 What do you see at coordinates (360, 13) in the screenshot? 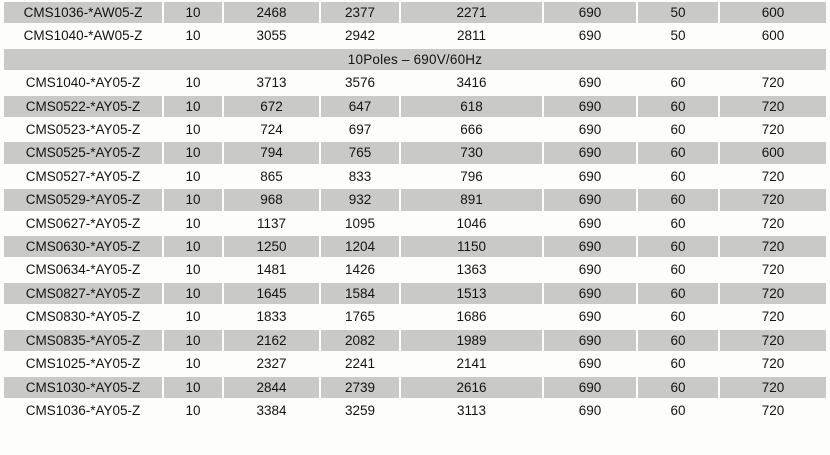
I see `value-cell: 2377` at bounding box center [360, 13].